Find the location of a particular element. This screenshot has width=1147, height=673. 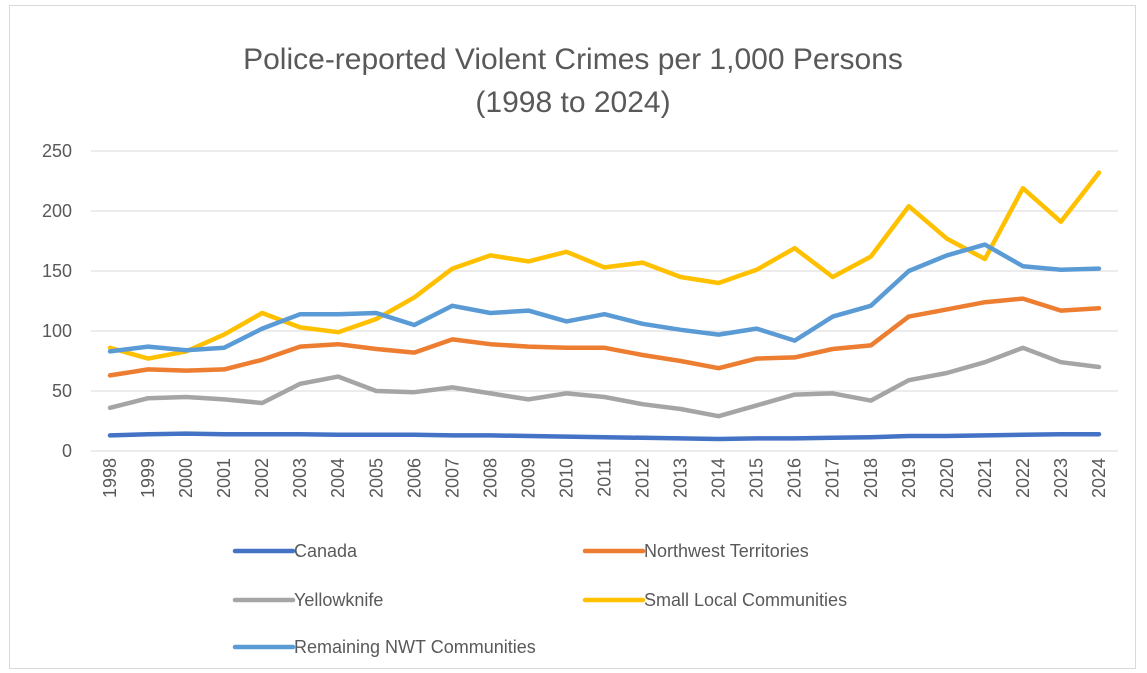

x-tick-label: 2016 is located at coordinates (795, 478).